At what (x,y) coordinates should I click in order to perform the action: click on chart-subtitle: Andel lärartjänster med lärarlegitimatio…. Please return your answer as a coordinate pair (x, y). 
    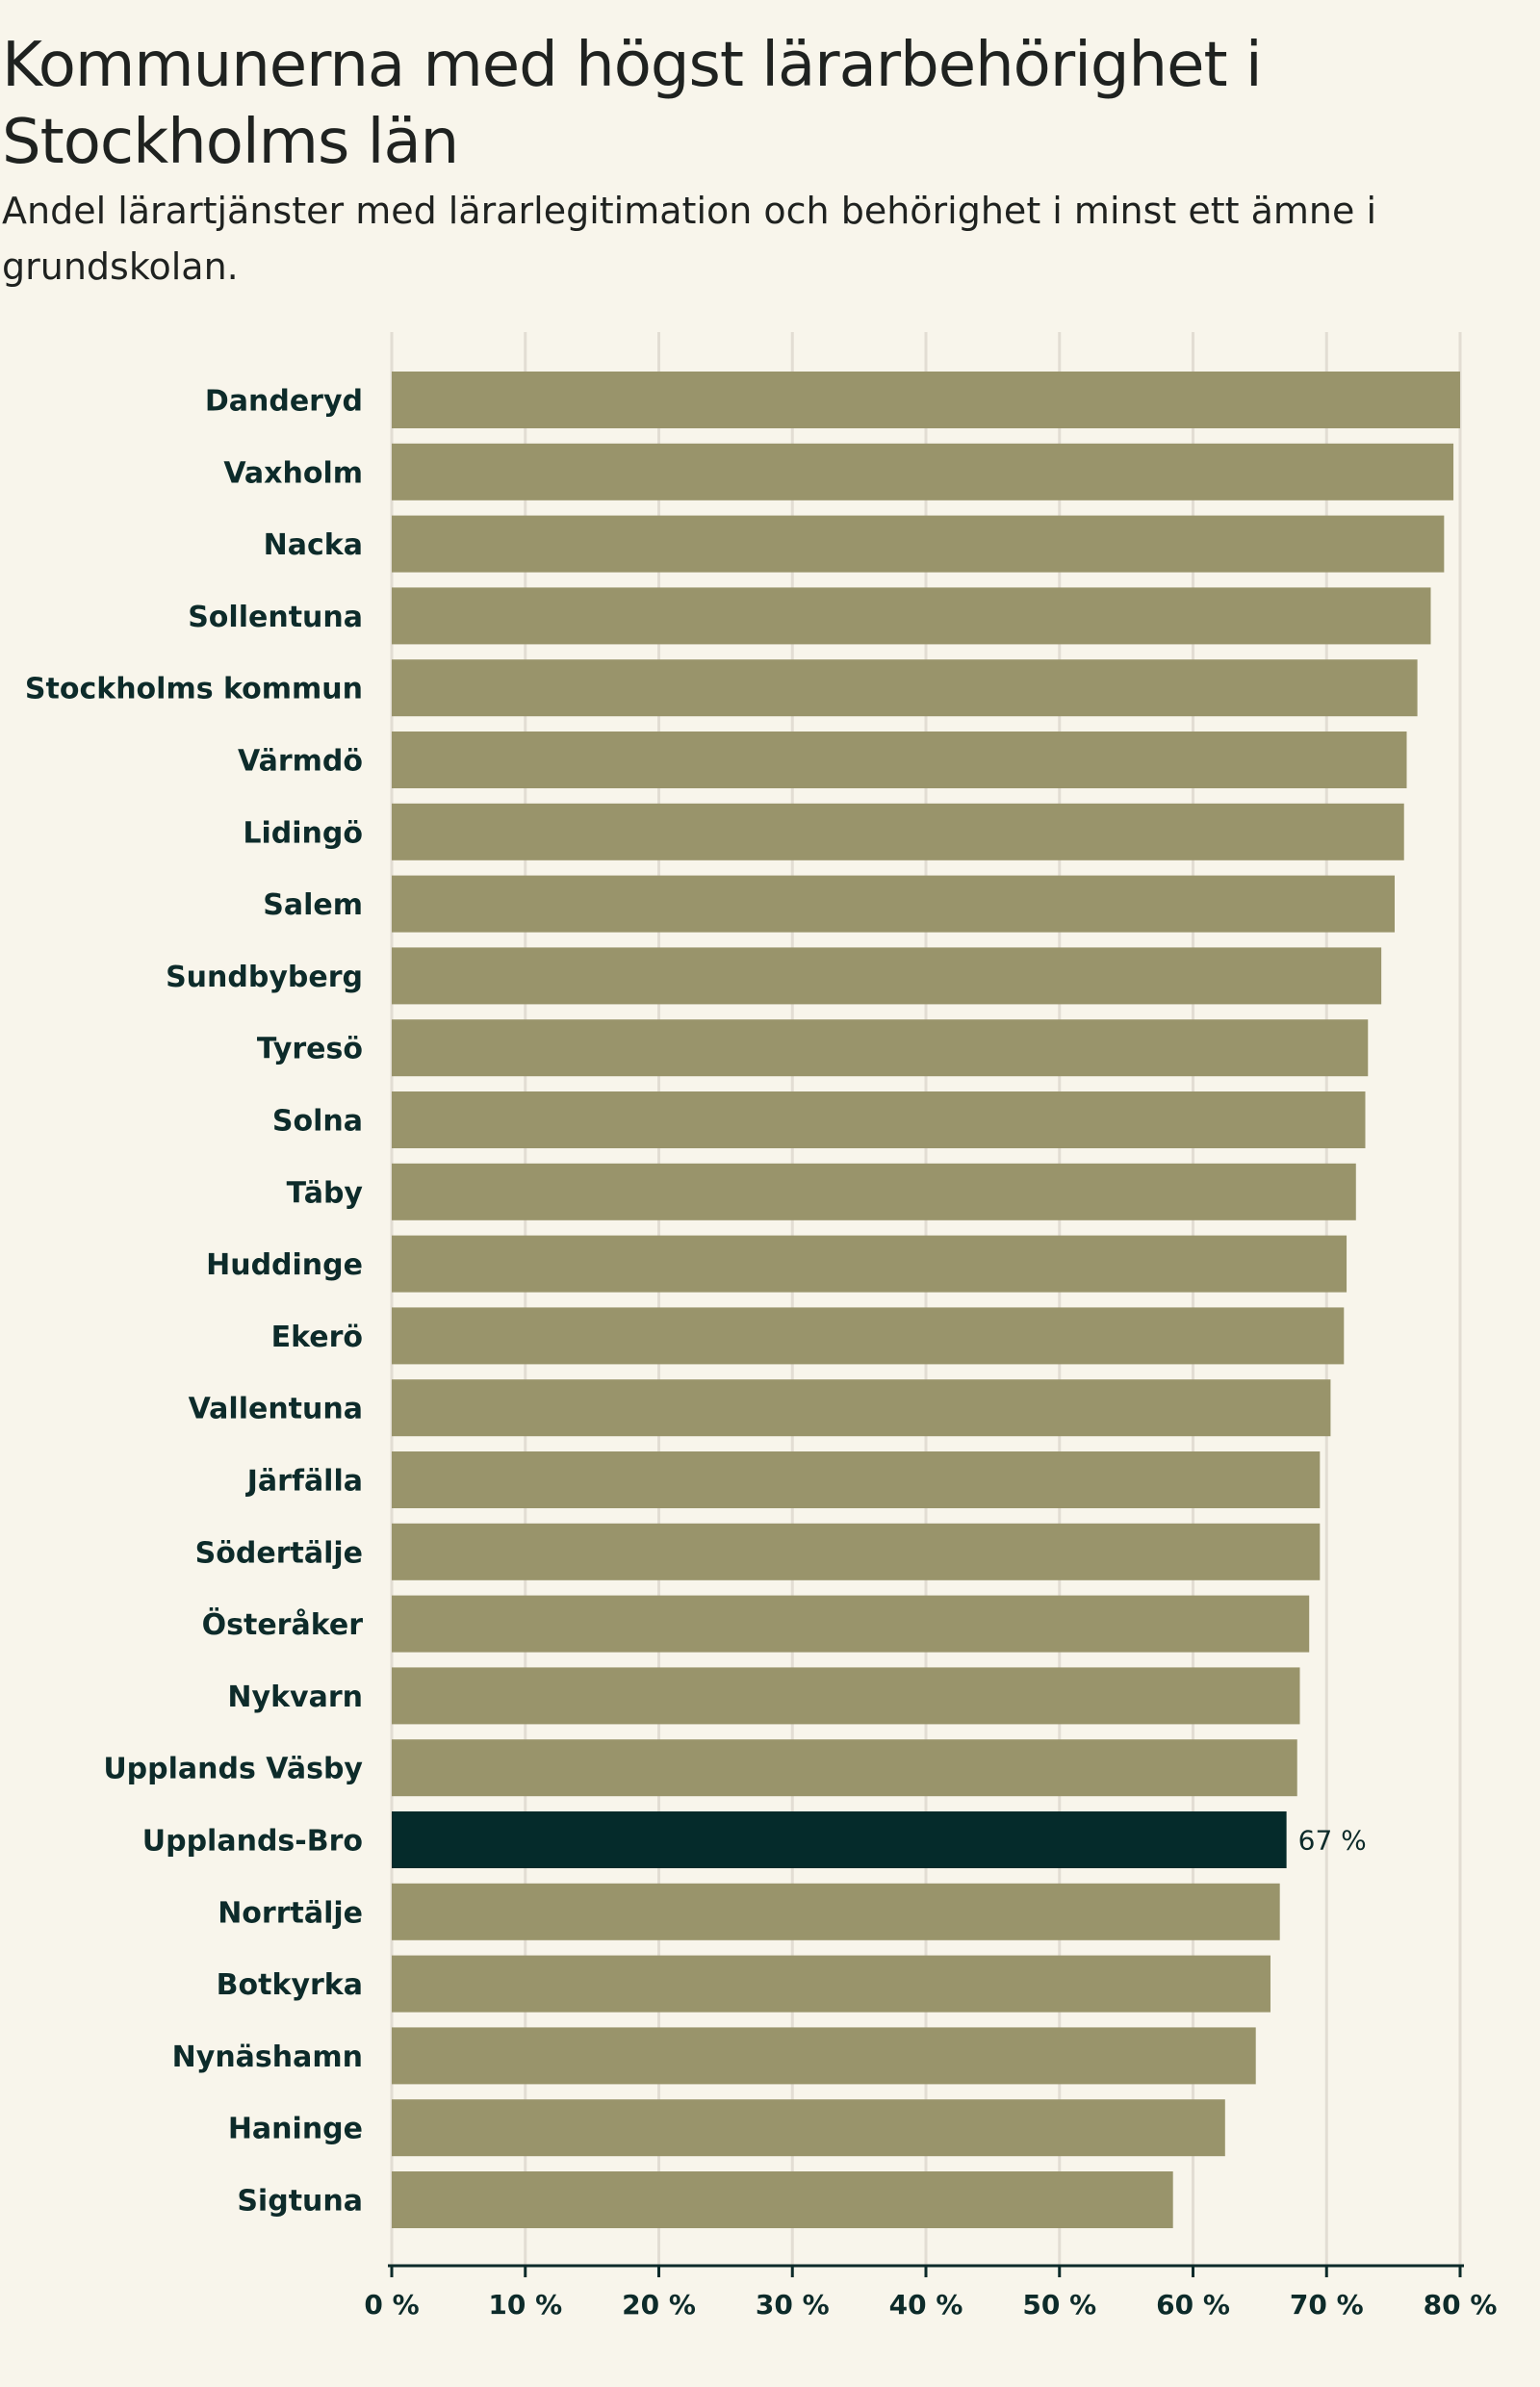
    Looking at the image, I should click on (689, 239).